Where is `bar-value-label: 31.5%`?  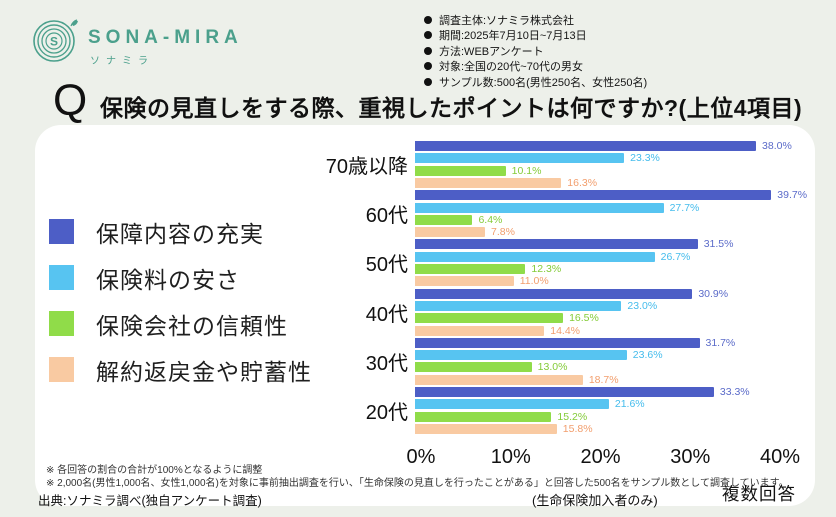
bar-value-label: 31.5% is located at coordinates (718, 244).